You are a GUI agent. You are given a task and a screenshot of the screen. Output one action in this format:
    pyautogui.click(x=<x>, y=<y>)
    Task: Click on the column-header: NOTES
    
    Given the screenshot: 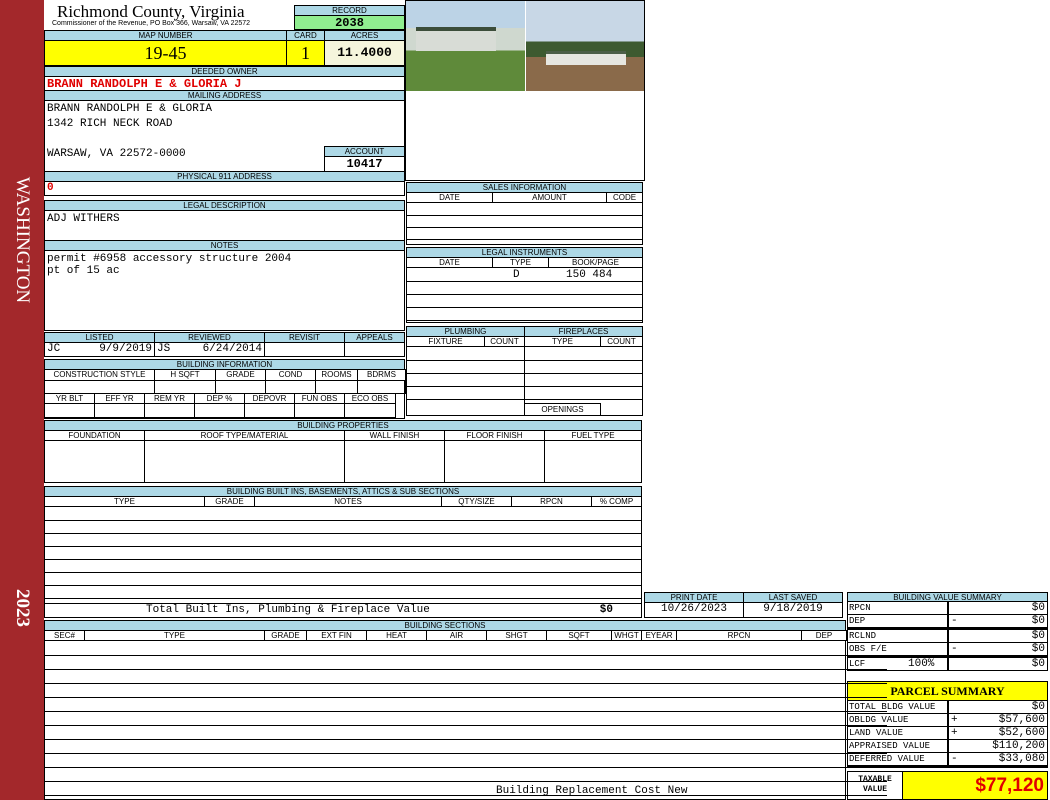 What is the action you would take?
    pyautogui.click(x=348, y=501)
    